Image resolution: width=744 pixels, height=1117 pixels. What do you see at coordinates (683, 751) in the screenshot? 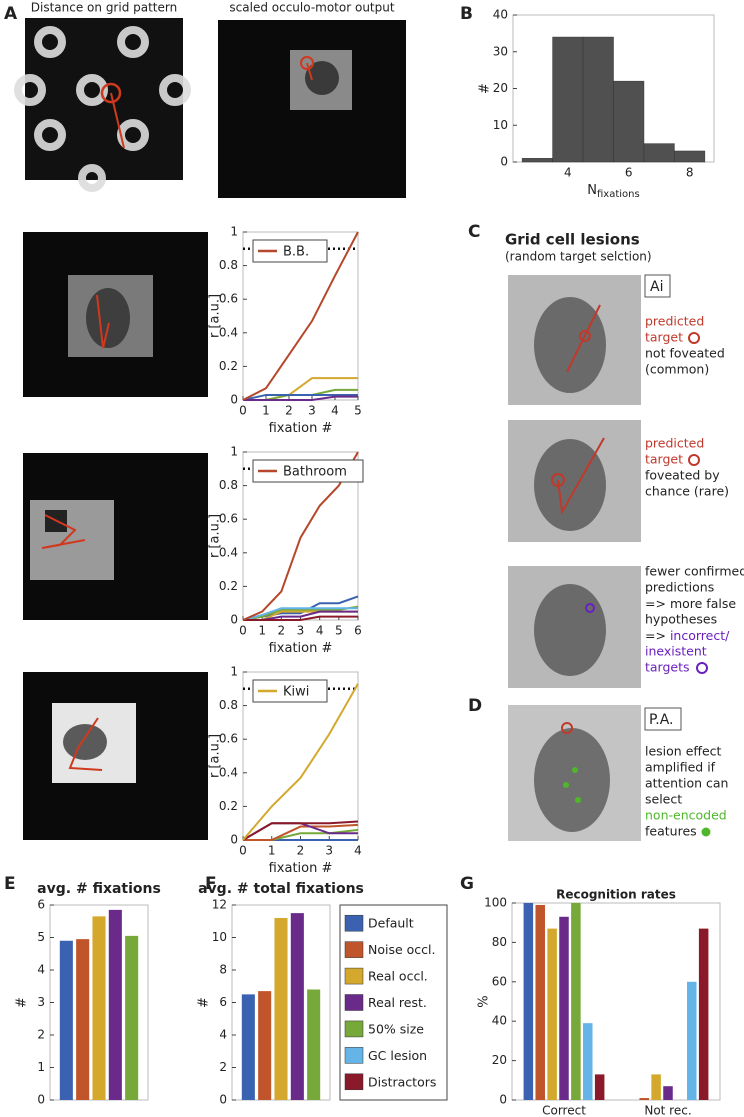
I see `note: lesion effect` at bounding box center [683, 751].